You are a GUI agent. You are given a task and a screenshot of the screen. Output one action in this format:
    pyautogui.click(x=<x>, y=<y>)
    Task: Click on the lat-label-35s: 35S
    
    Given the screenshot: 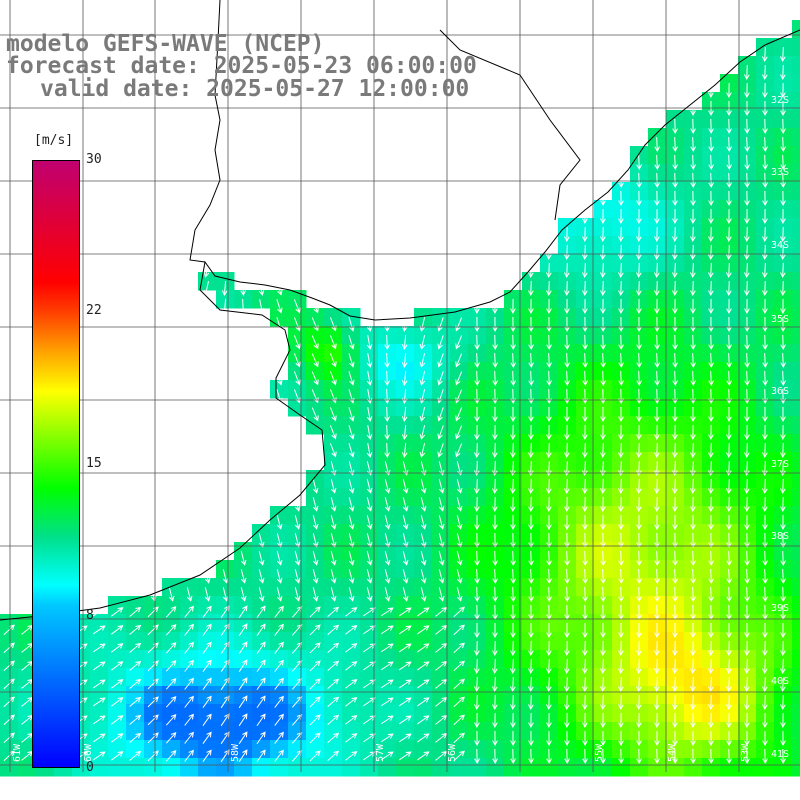 What is the action you would take?
    pyautogui.click(x=780, y=319)
    